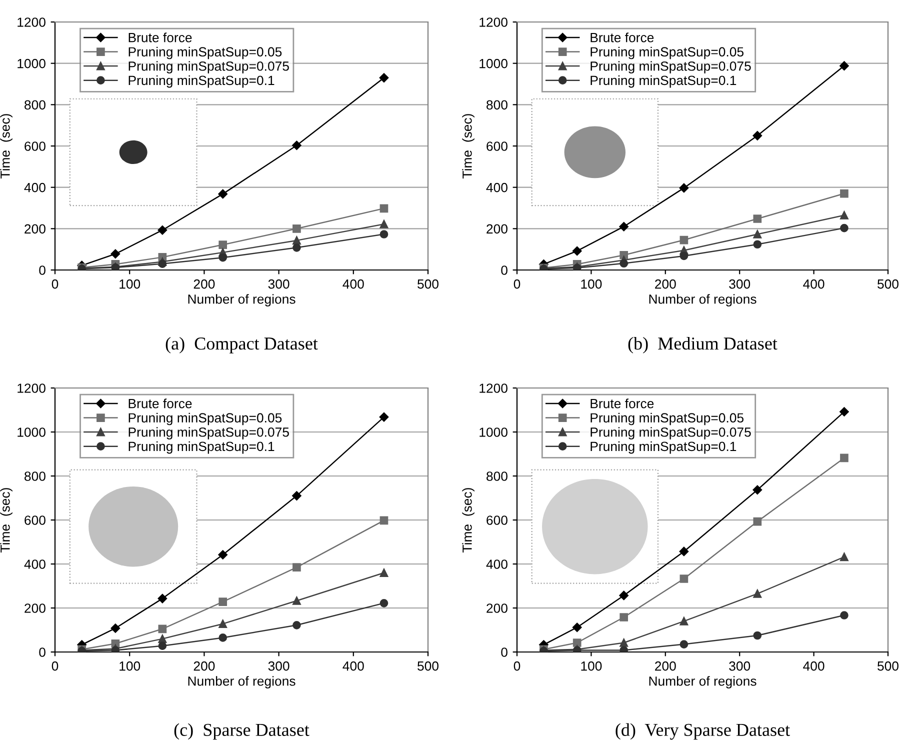  I want to click on text: (b) Medium Dataset, so click(703, 345).